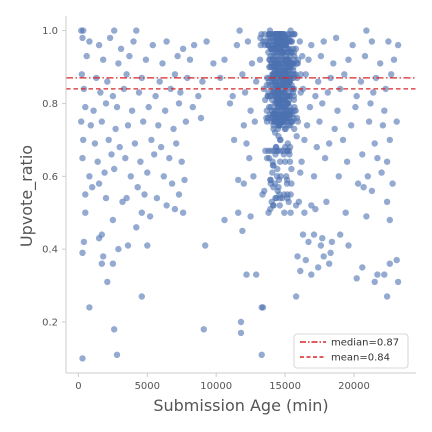 The width and height of the screenshot is (432, 432). What do you see at coordinates (285, 386) in the screenshot?
I see `x-tick-label: 15000` at bounding box center [285, 386].